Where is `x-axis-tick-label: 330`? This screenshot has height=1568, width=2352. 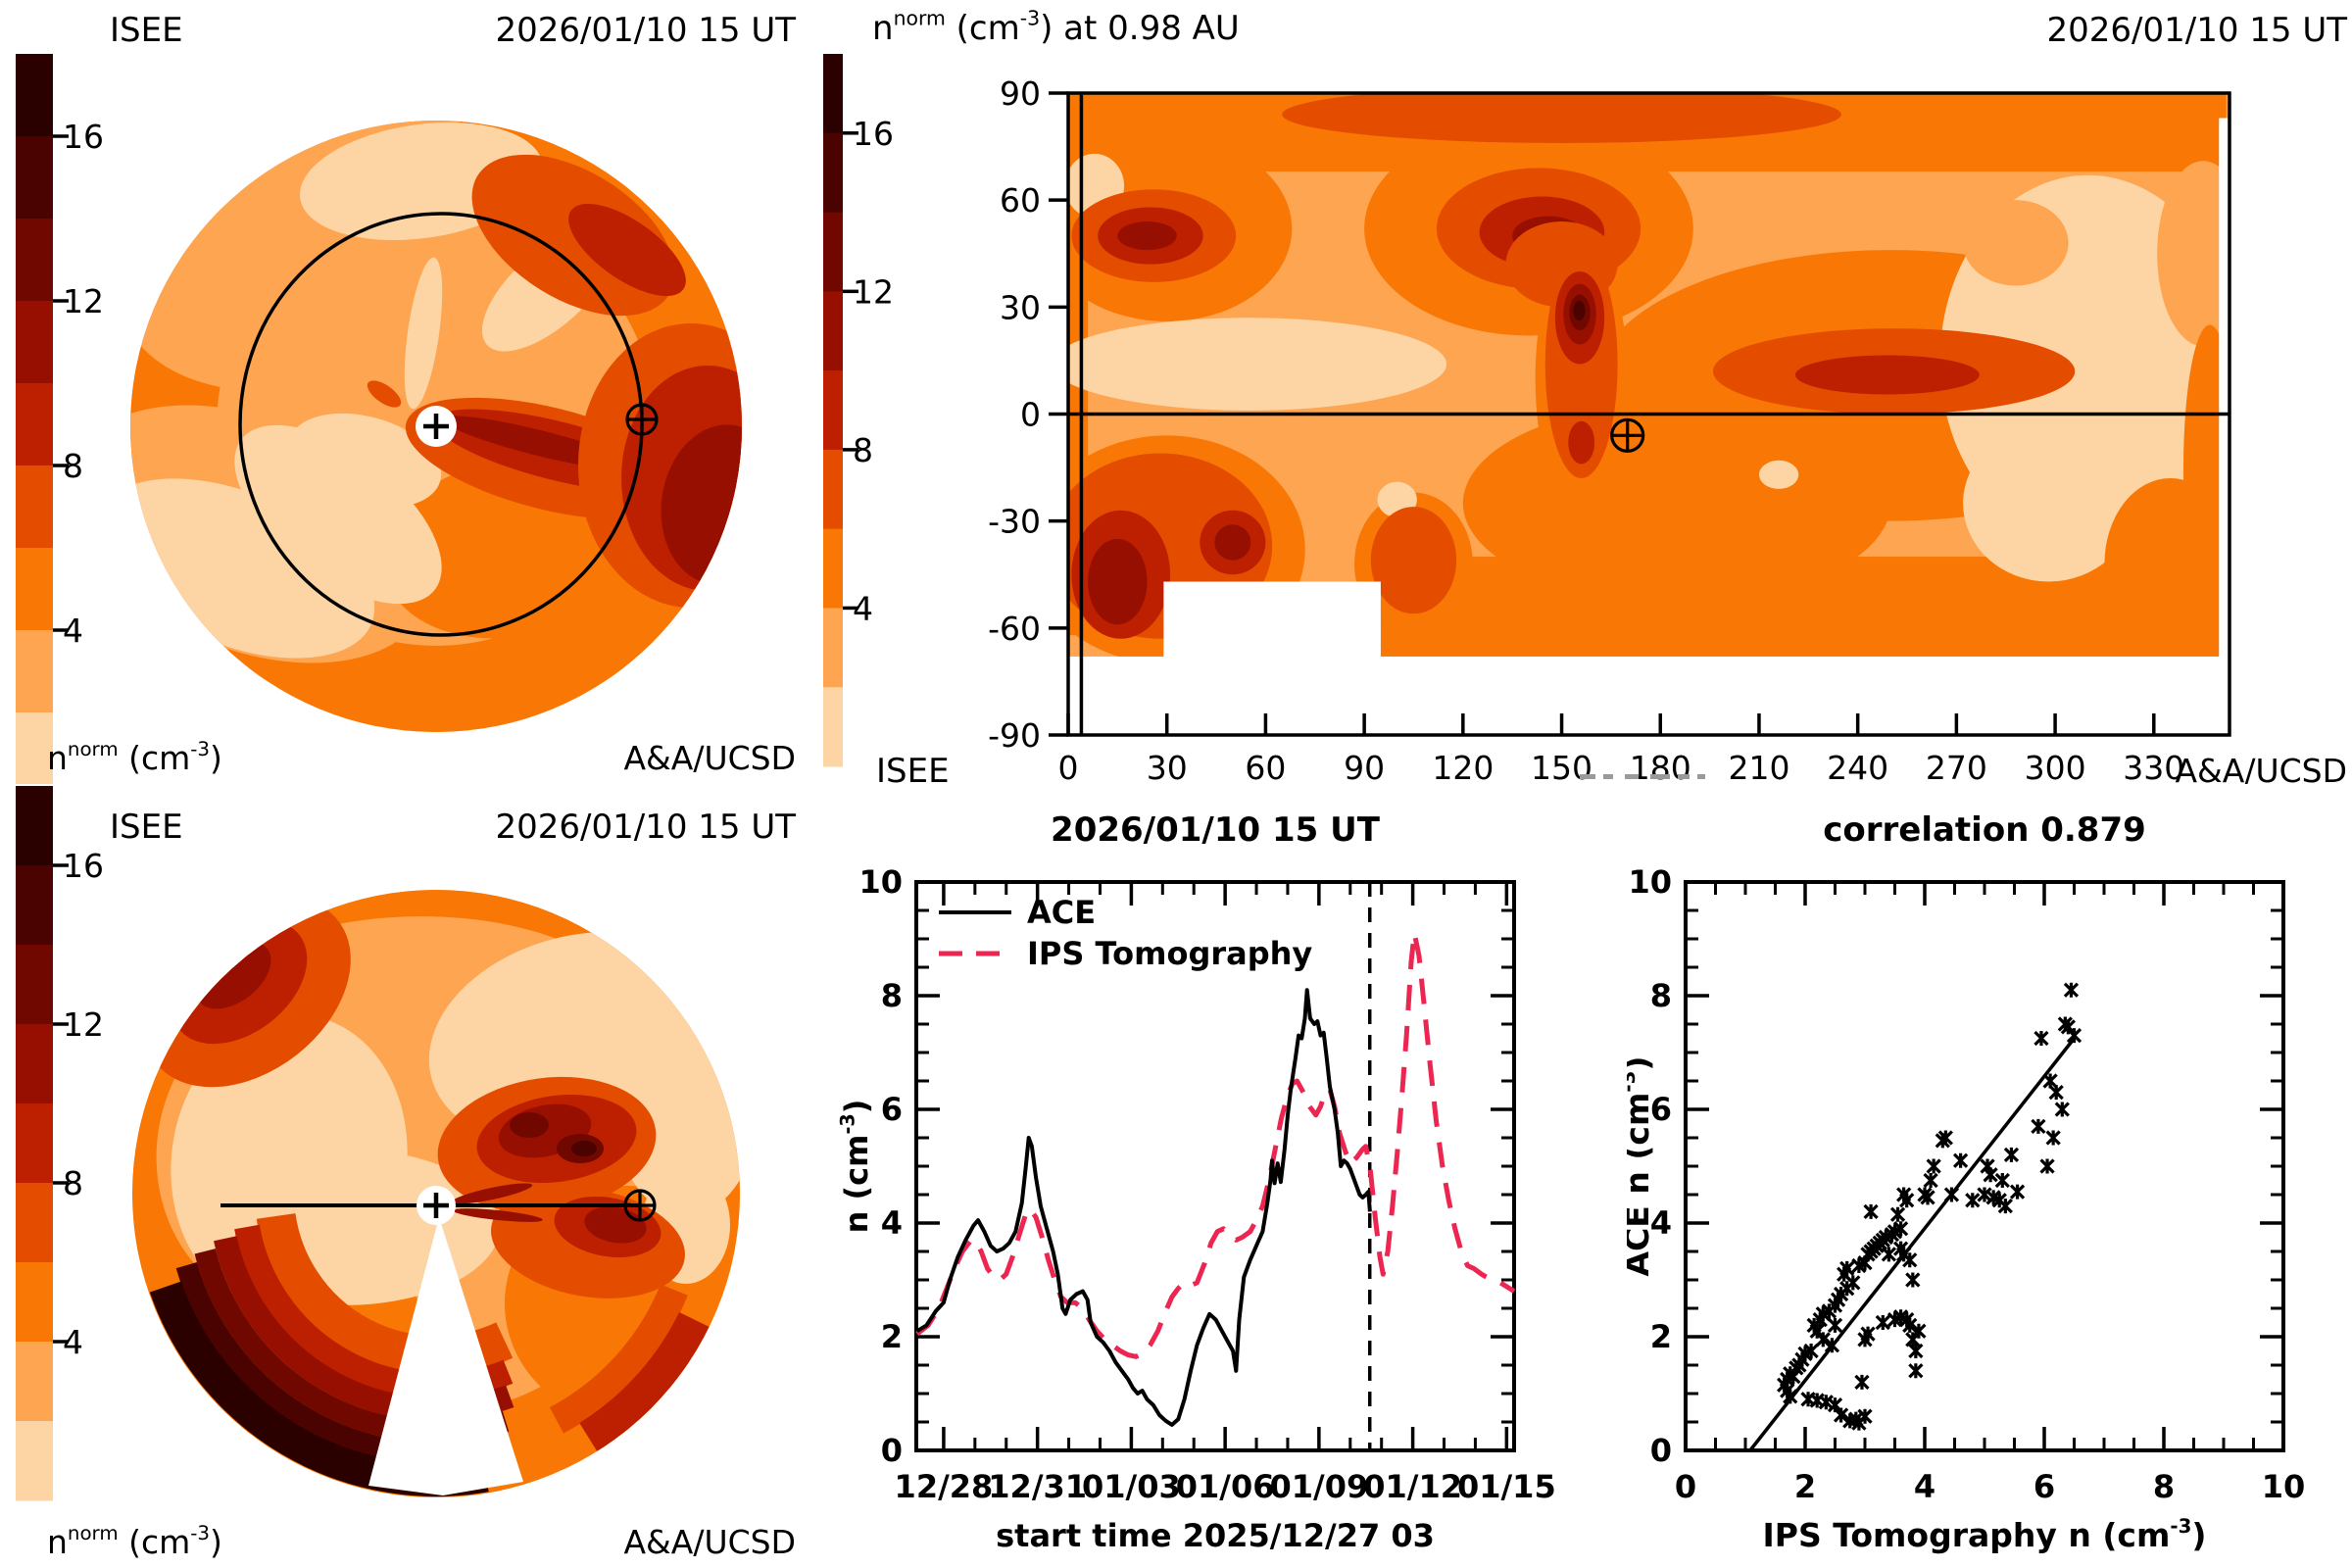 x-axis-tick-label: 330 is located at coordinates (2153, 766).